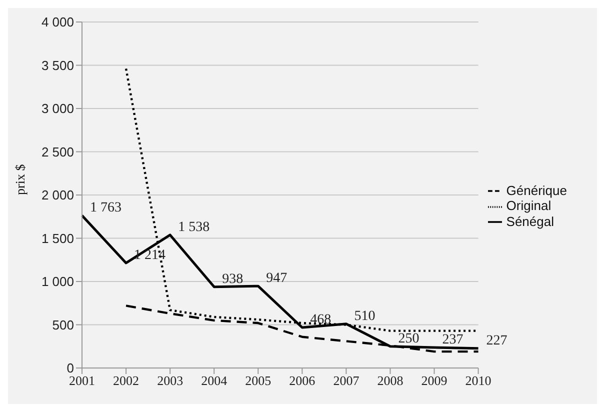 Image resolution: width=605 pixels, height=412 pixels. Describe the element at coordinates (63, 324) in the screenshot. I see `y-tick-label: 500` at that location.